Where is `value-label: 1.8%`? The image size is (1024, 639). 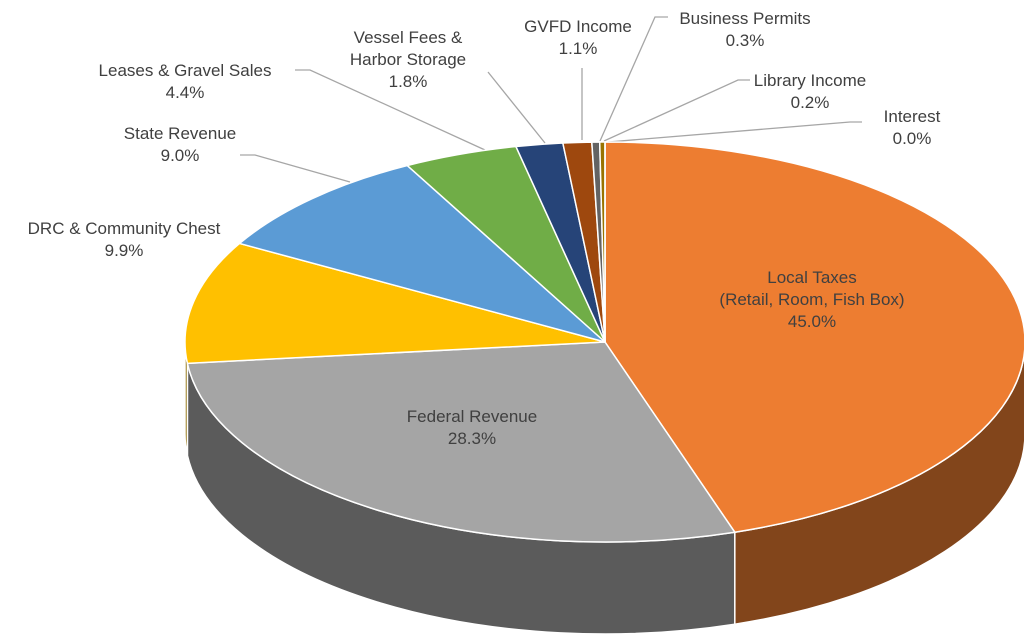
value-label: 1.8% is located at coordinates (408, 81).